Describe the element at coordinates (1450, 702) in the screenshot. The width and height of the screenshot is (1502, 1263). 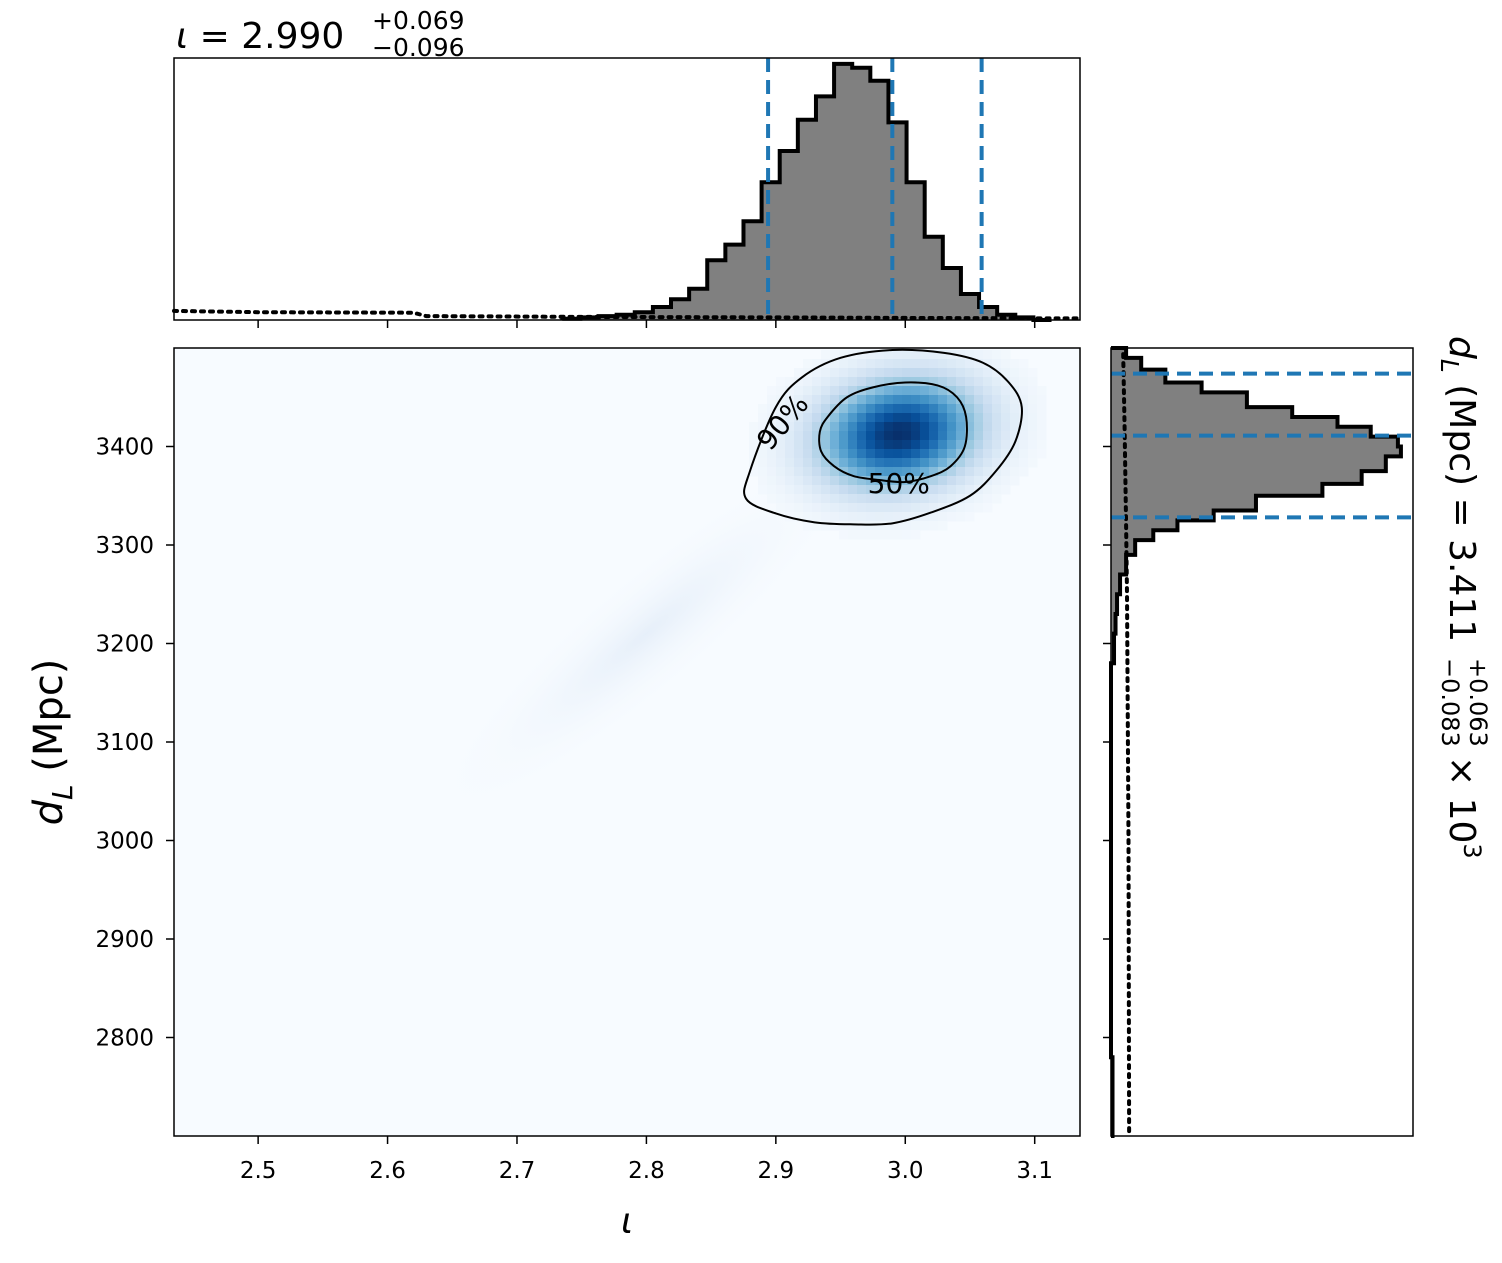
I see `dL-title-minus: −0.083` at that location.